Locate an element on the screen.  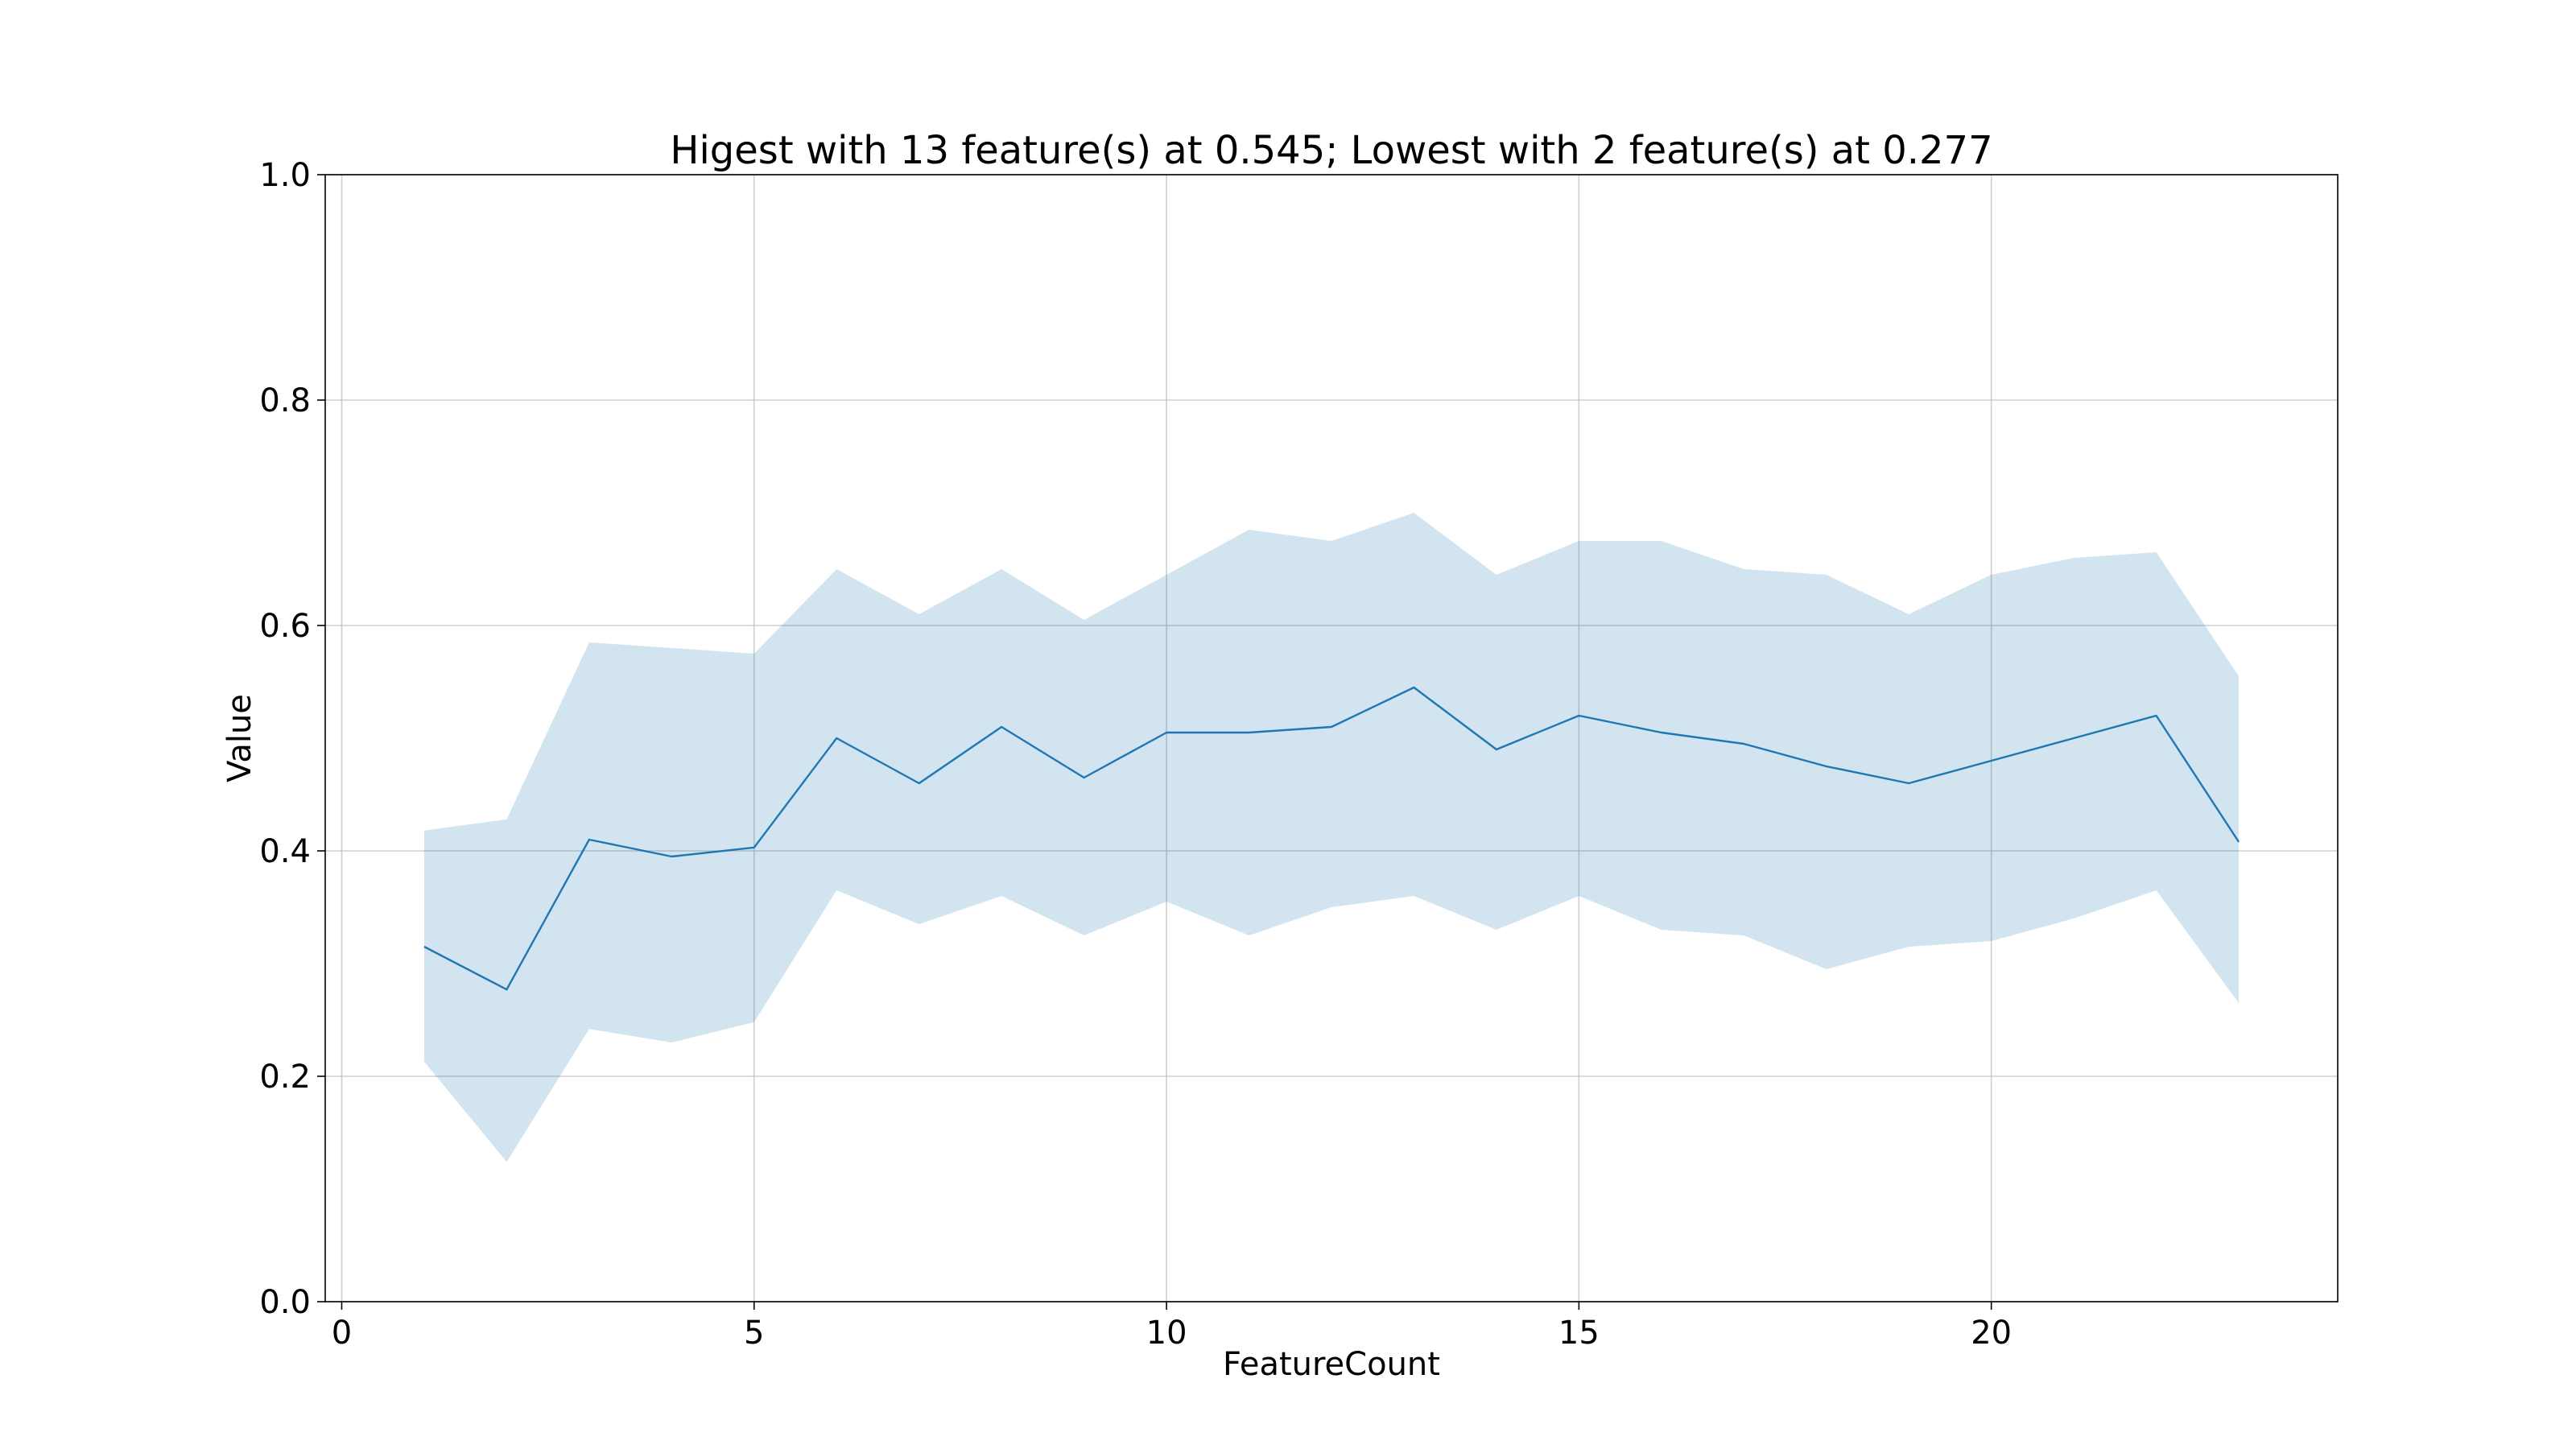
y-tick-label: 0.8 is located at coordinates (285, 400).